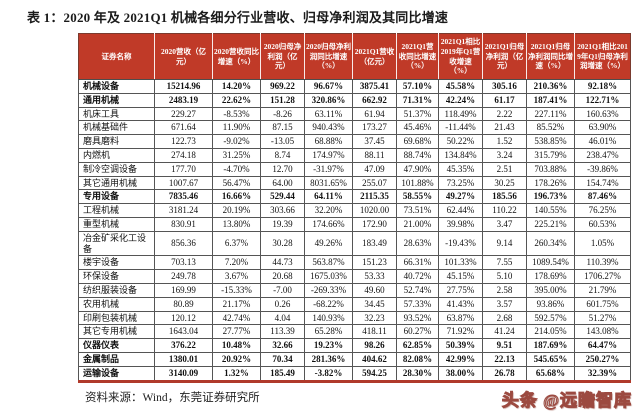  I want to click on row-name: 机床工具, so click(116, 114).